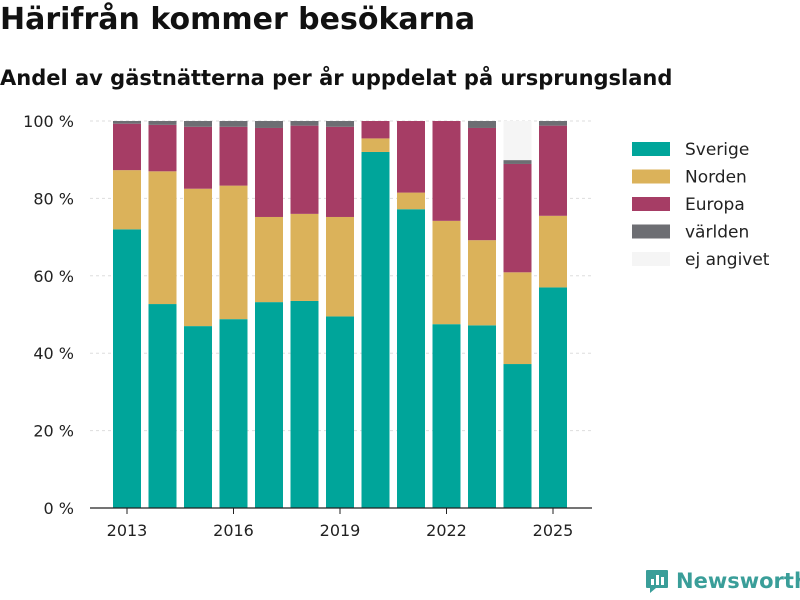  Describe the element at coordinates (446, 530) in the screenshot. I see `x-tick-label: 2022` at that location.